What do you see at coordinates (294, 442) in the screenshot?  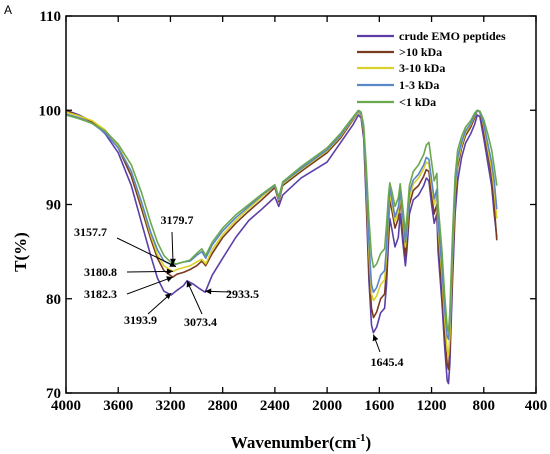 I see `x-axis-title-main: Wavenumber(cm` at bounding box center [294, 442].